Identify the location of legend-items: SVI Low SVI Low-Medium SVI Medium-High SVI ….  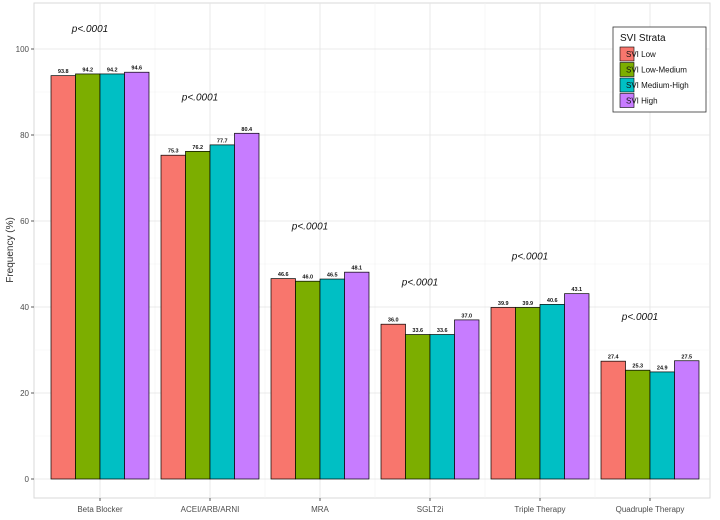
(654, 77).